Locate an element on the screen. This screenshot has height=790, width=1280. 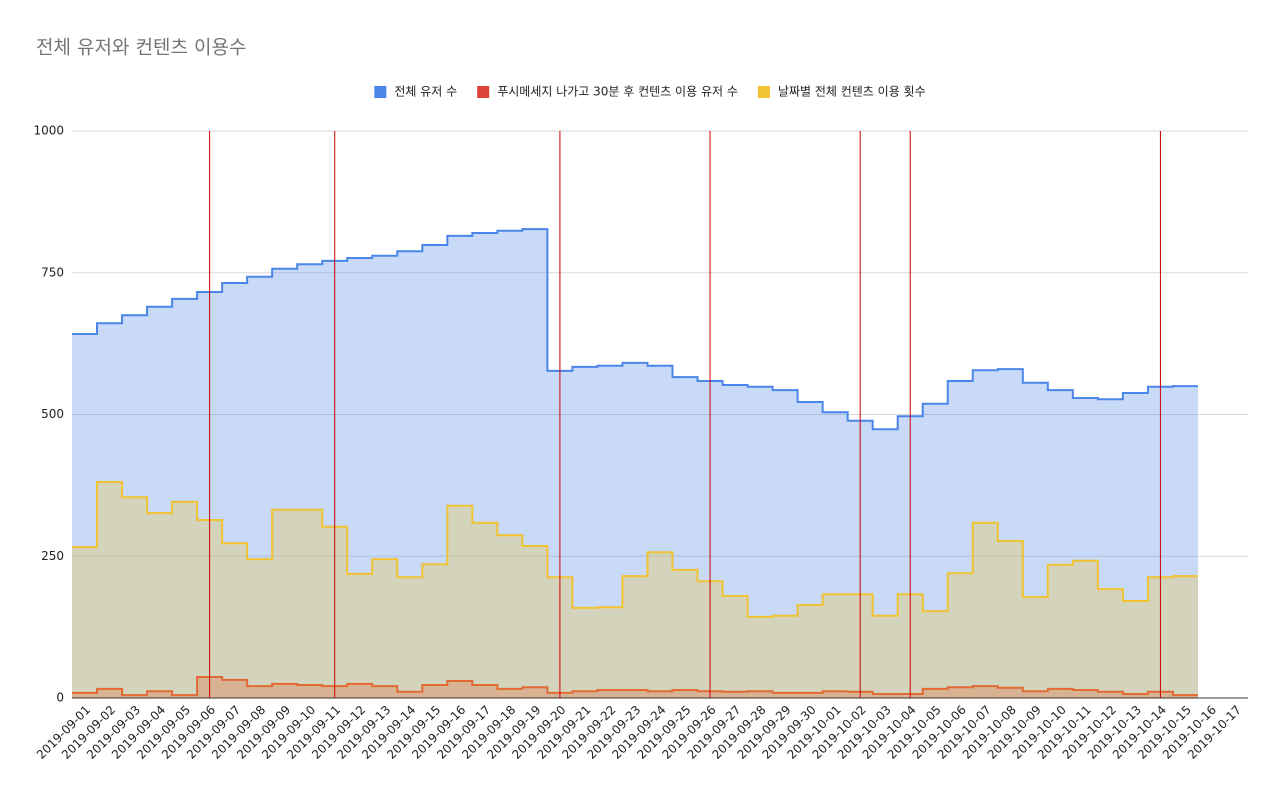
series-area is located at coordinates (635, 687).